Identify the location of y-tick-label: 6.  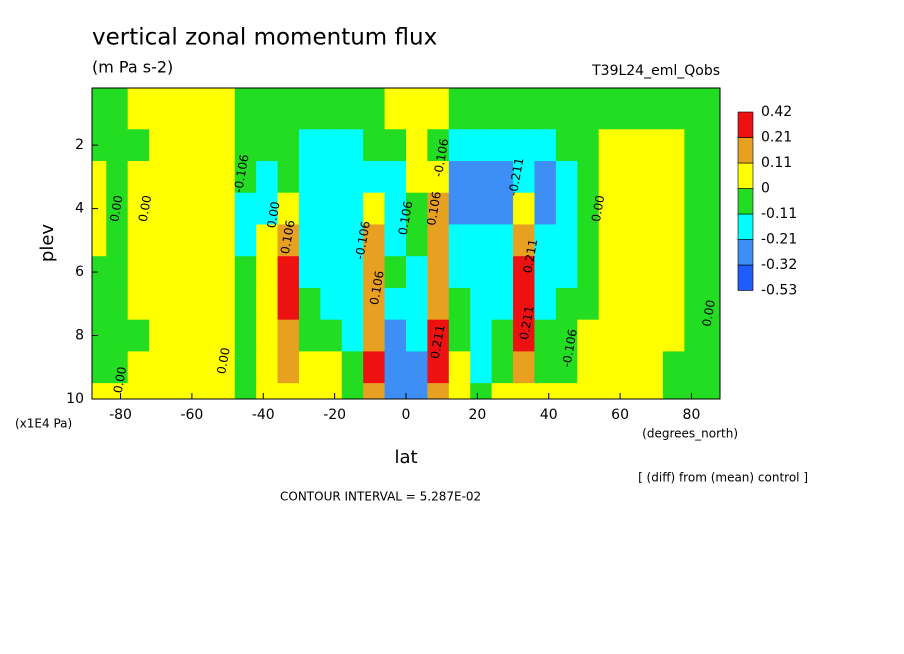
(79, 272).